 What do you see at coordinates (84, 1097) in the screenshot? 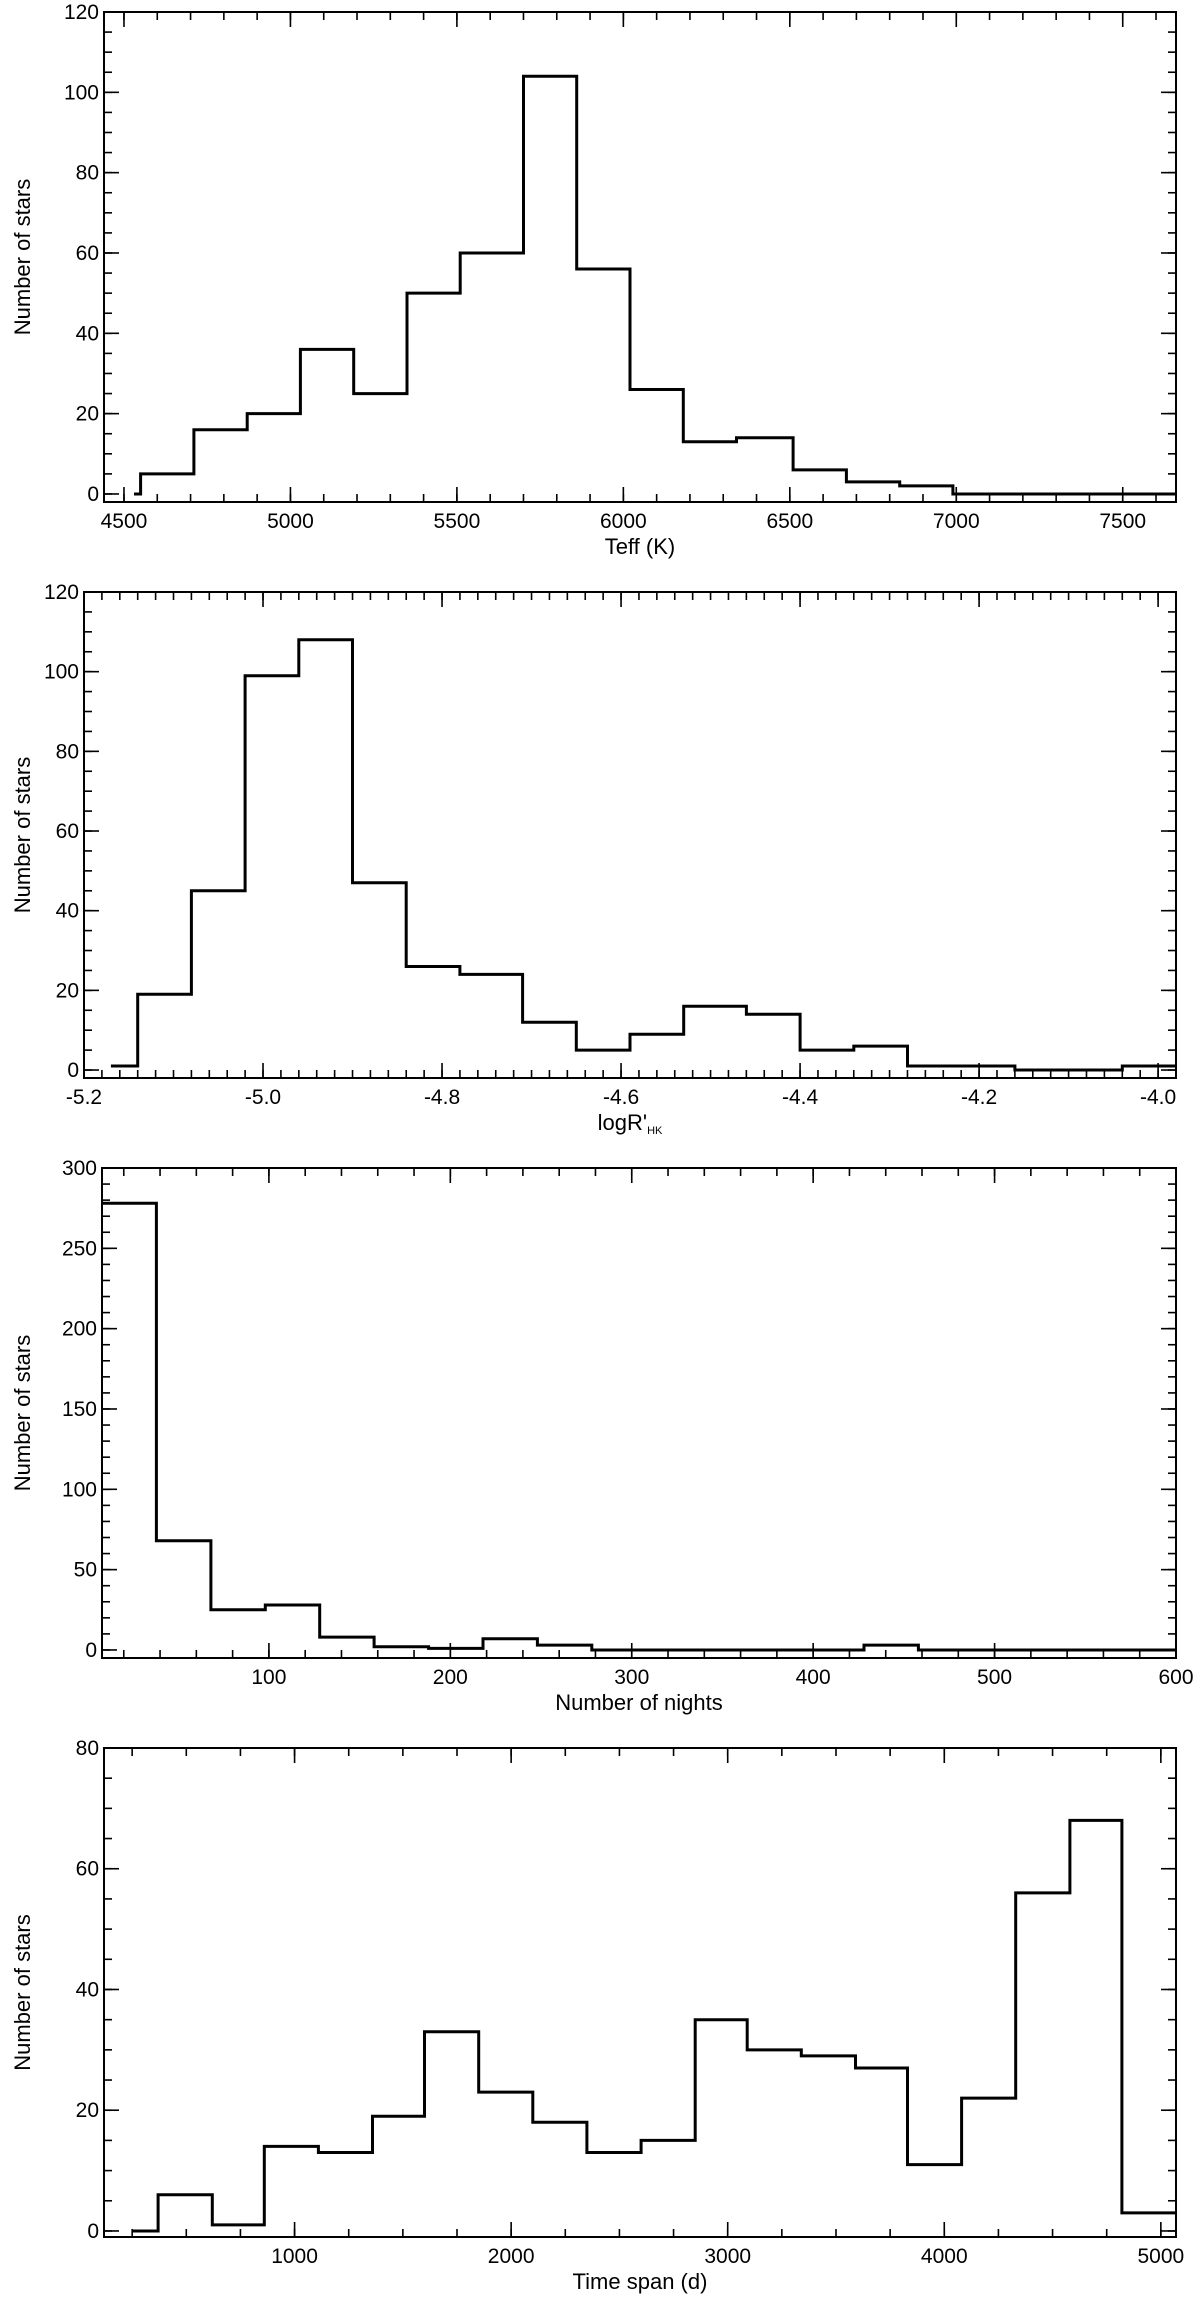
I see `x-tick-label: -5.2` at bounding box center [84, 1097].